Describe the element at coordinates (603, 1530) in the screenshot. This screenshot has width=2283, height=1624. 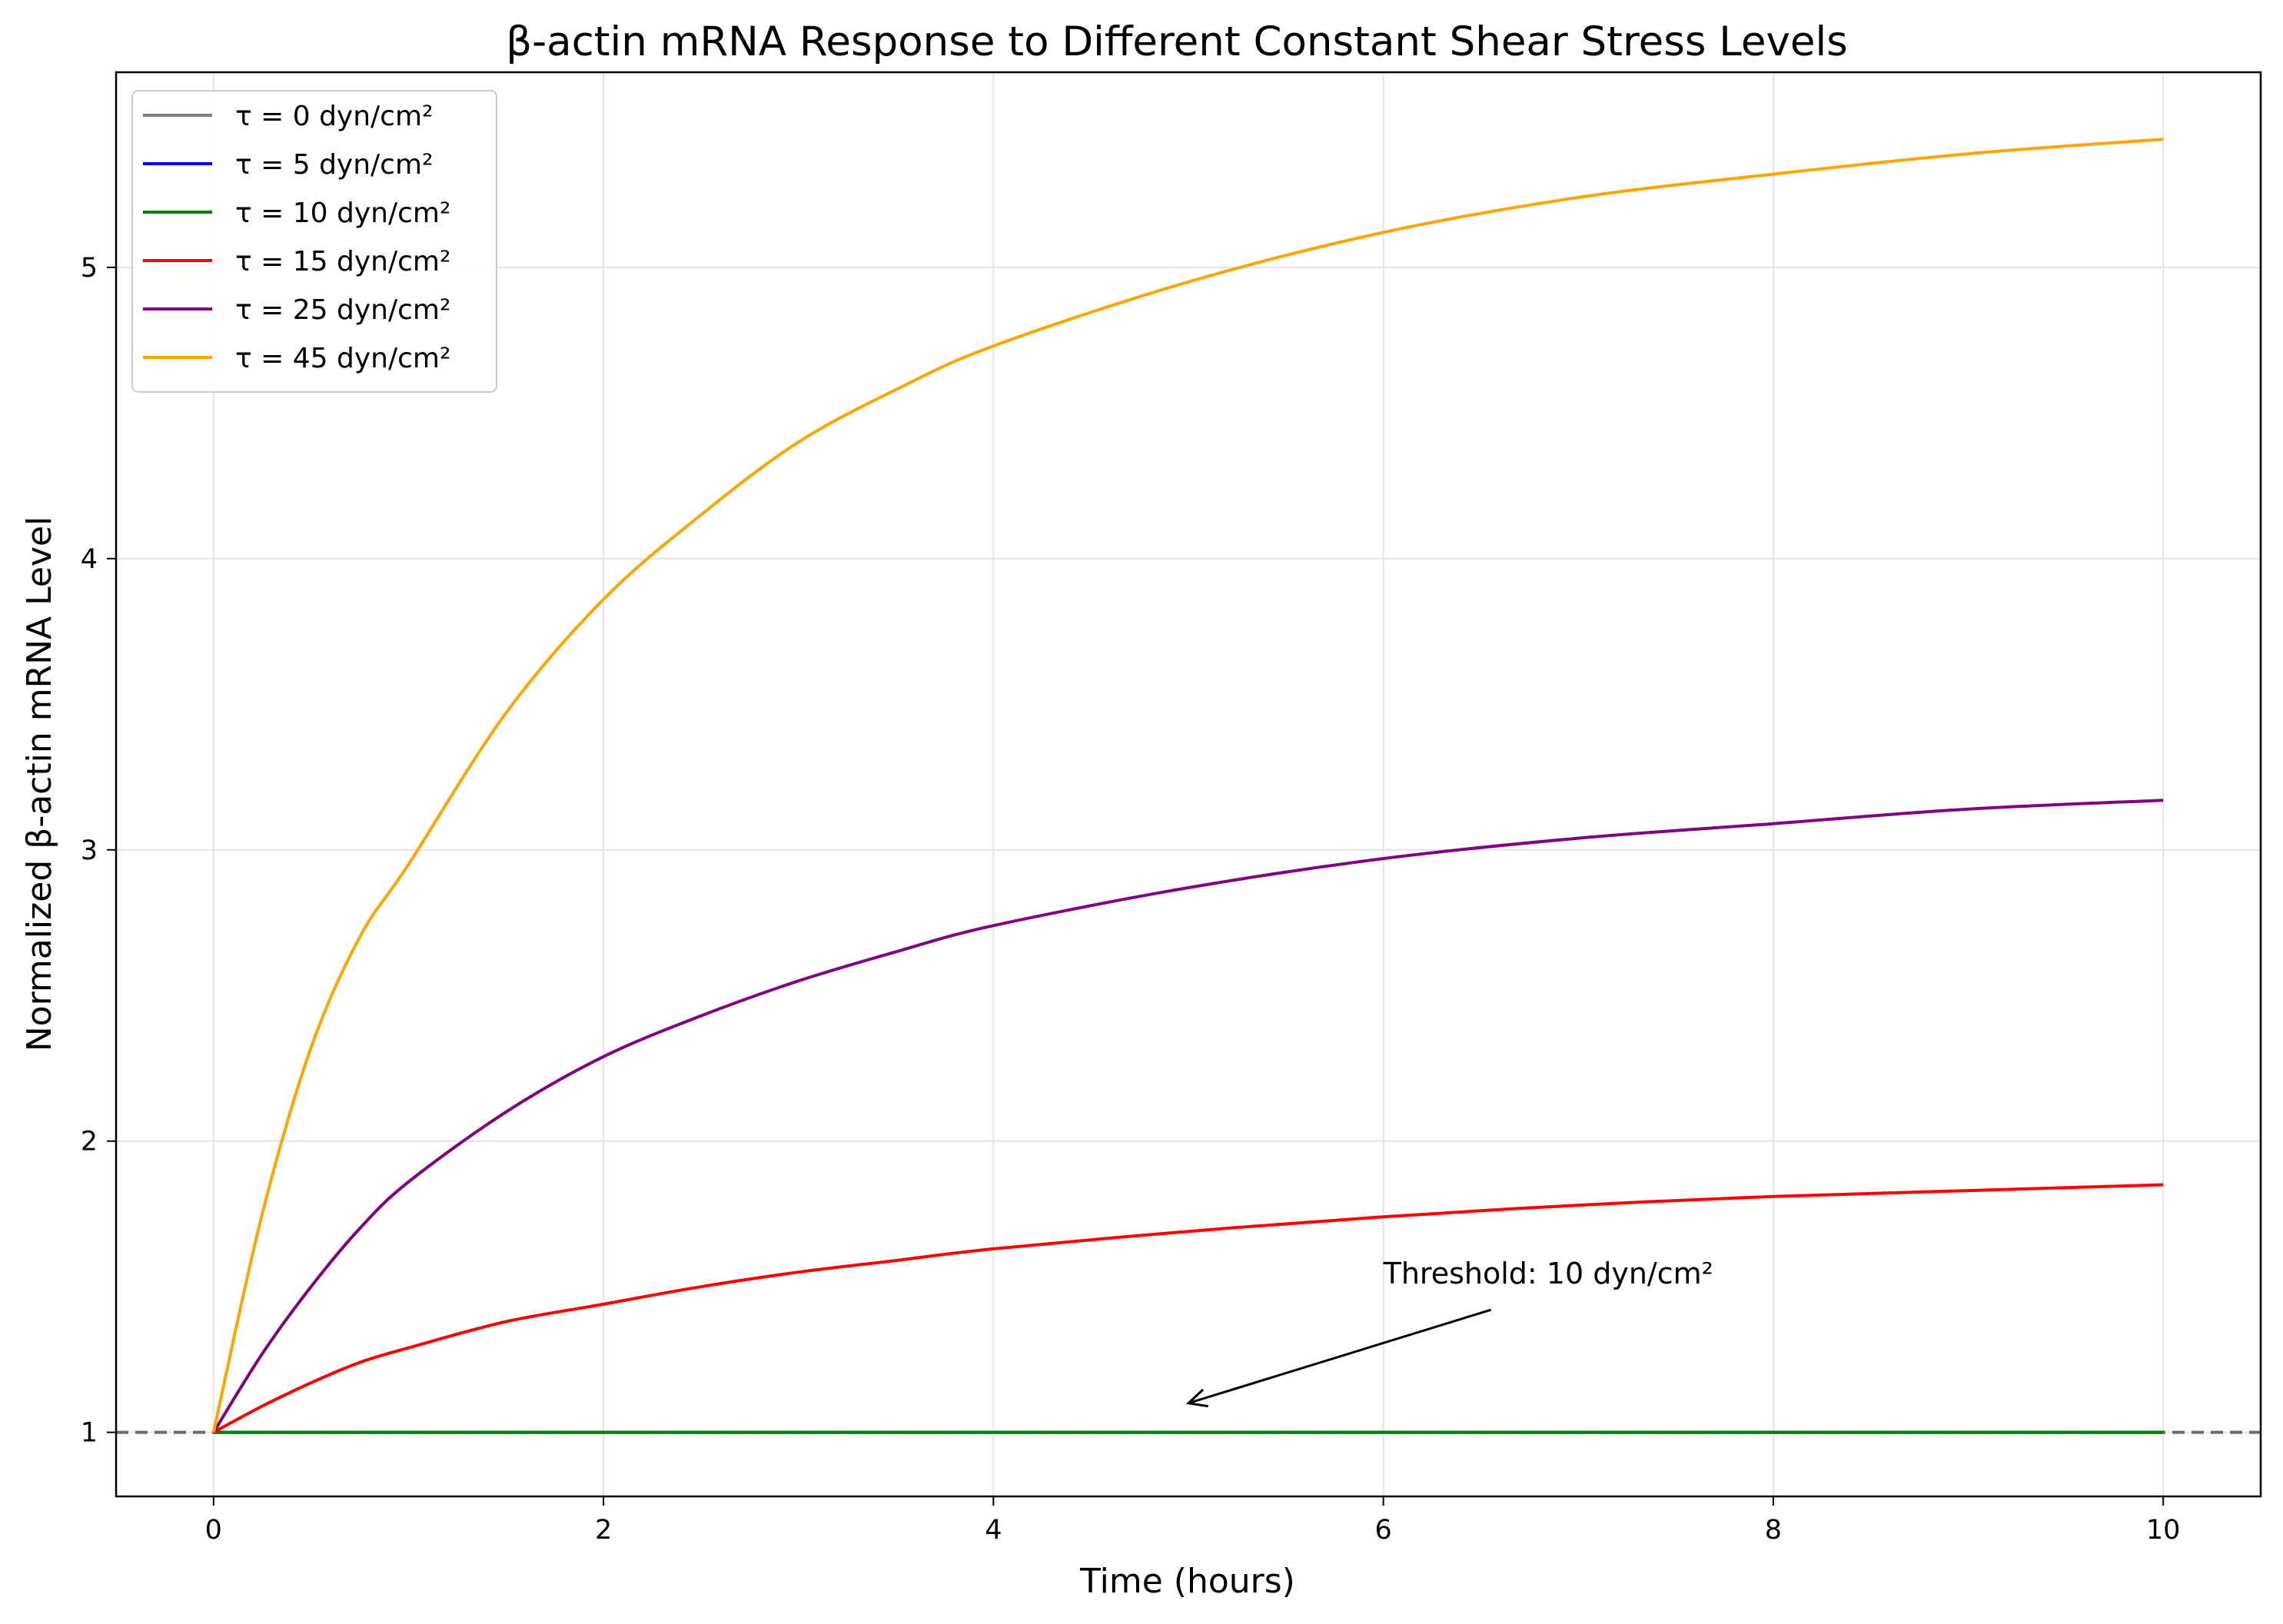
I see `x-tick-label: 2` at that location.